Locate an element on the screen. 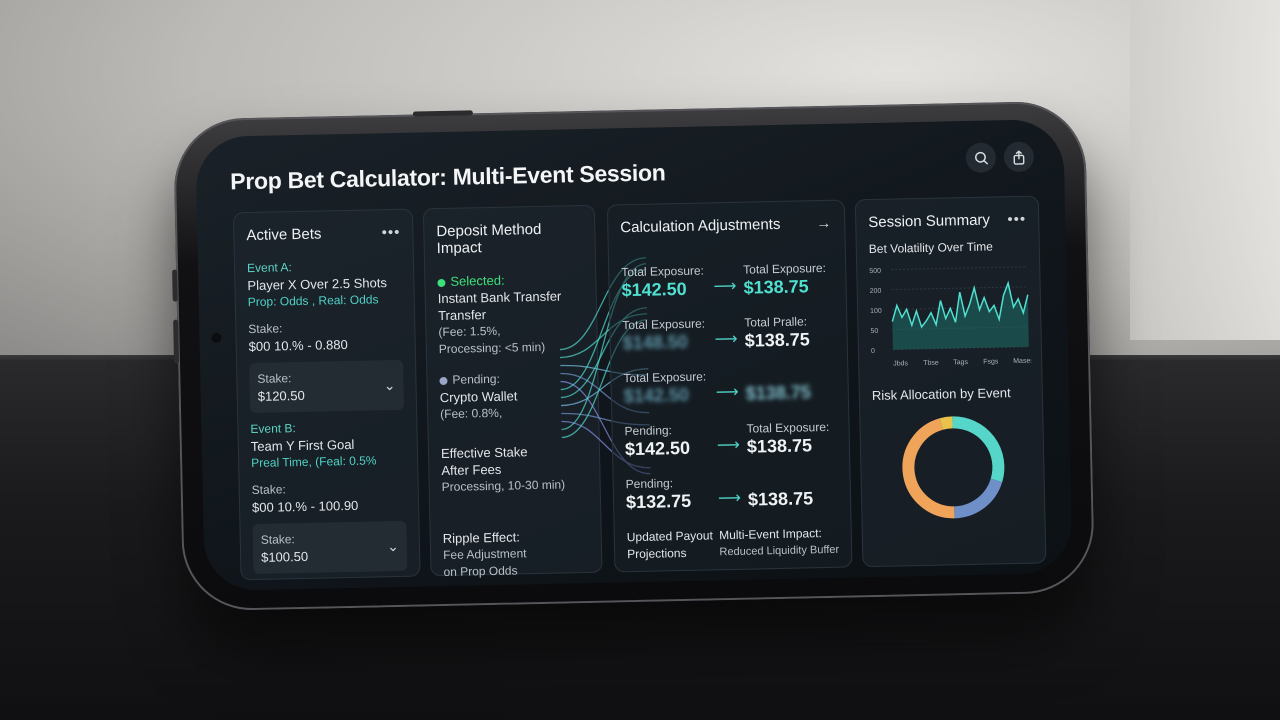 The image size is (1280, 720). event-a-odds: Prop: Odds , Real: Odds is located at coordinates (313, 301).